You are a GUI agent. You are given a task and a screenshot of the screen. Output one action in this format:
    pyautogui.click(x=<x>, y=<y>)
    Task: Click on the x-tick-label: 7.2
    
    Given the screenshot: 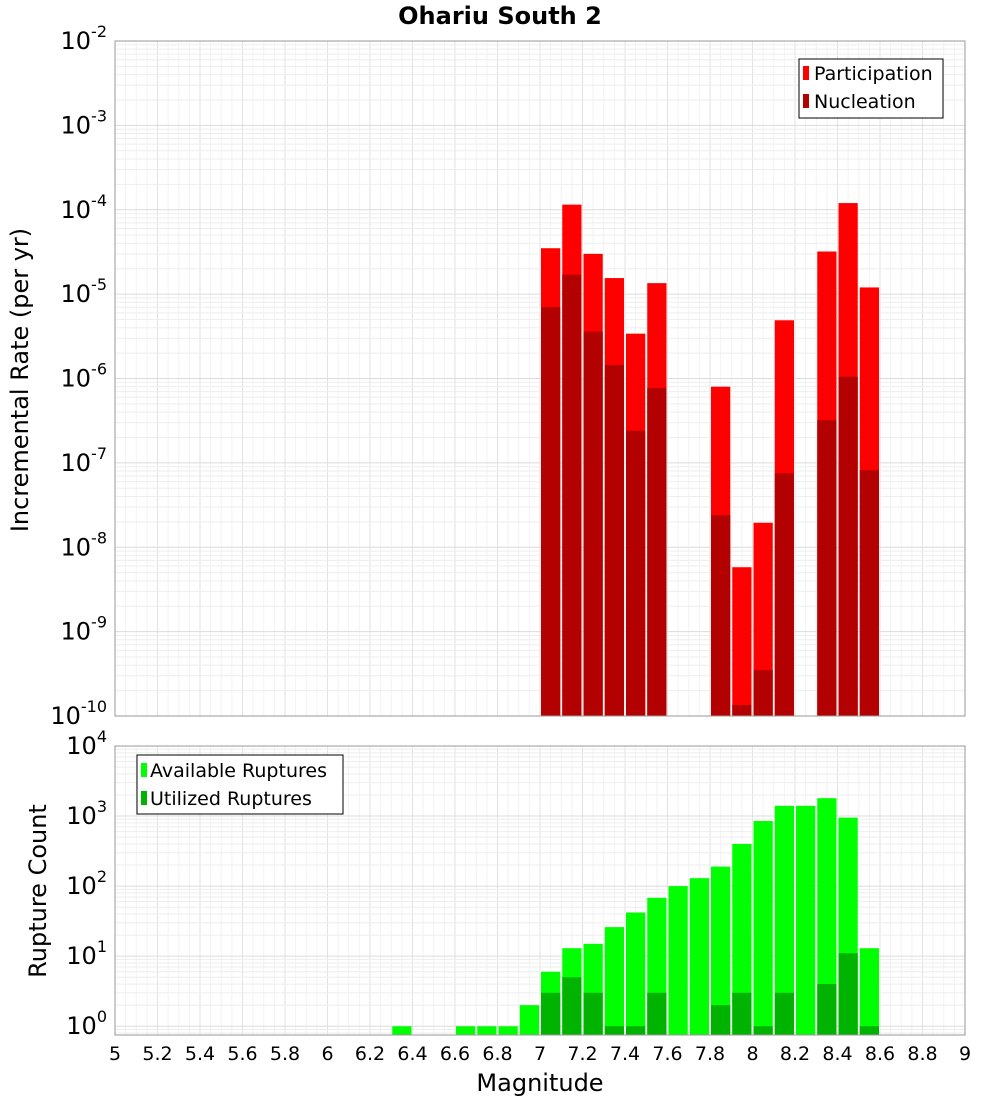 What is the action you would take?
    pyautogui.click(x=582, y=1054)
    